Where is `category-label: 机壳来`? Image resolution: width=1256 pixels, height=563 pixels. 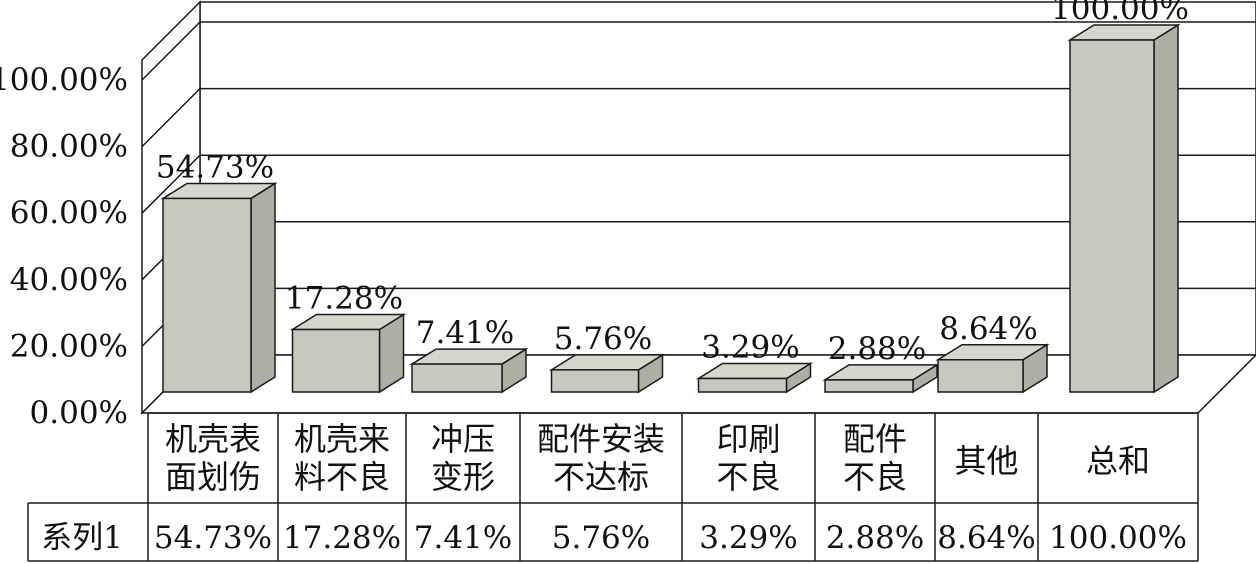 category-label: 机壳来 is located at coordinates (342, 439).